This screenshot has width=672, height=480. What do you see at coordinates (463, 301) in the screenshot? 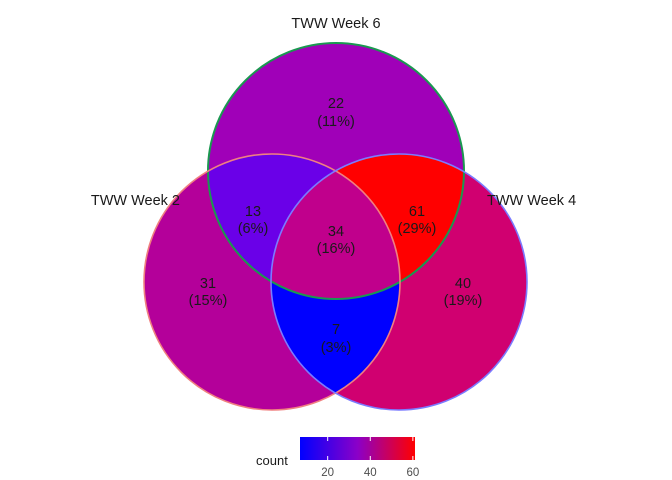
I see `region-percent-week4-only: (19%)` at bounding box center [463, 301].